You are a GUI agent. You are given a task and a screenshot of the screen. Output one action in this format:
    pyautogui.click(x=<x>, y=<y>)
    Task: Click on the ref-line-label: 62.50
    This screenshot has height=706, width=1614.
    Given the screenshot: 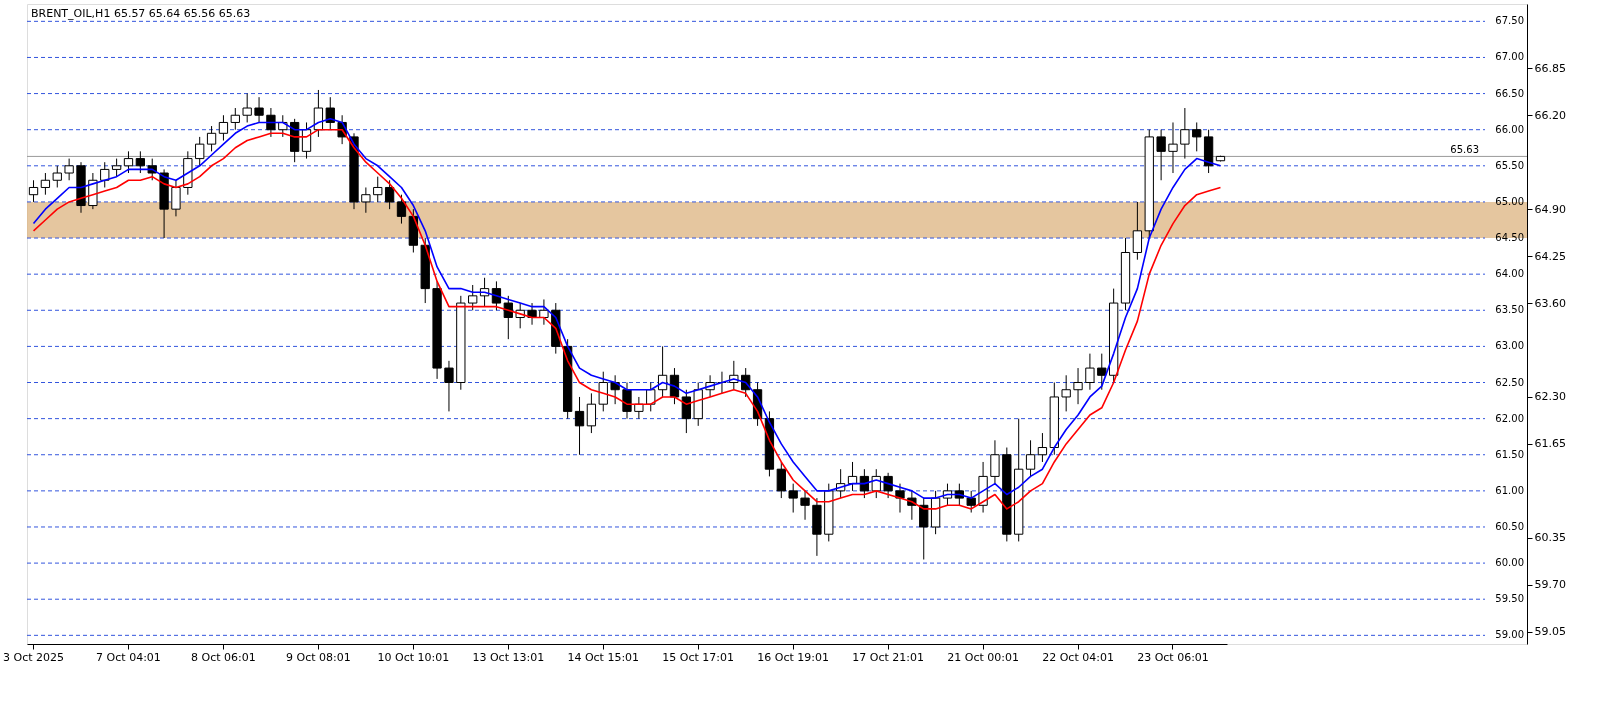 What is the action you would take?
    pyautogui.click(x=1509, y=382)
    